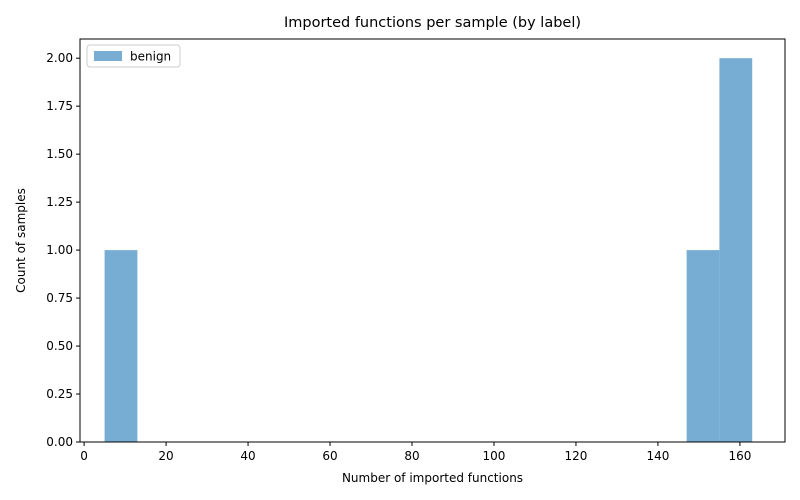 Image resolution: width=800 pixels, height=500 pixels. I want to click on legend-box, so click(133, 56).